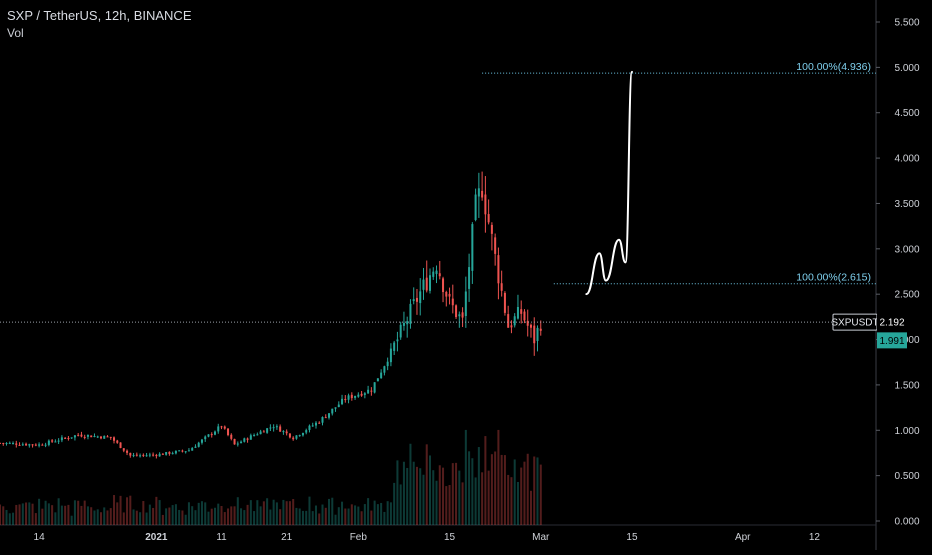 The image size is (932, 555). What do you see at coordinates (906, 295) in the screenshot?
I see `price-tick-label: 2.500` at bounding box center [906, 295].